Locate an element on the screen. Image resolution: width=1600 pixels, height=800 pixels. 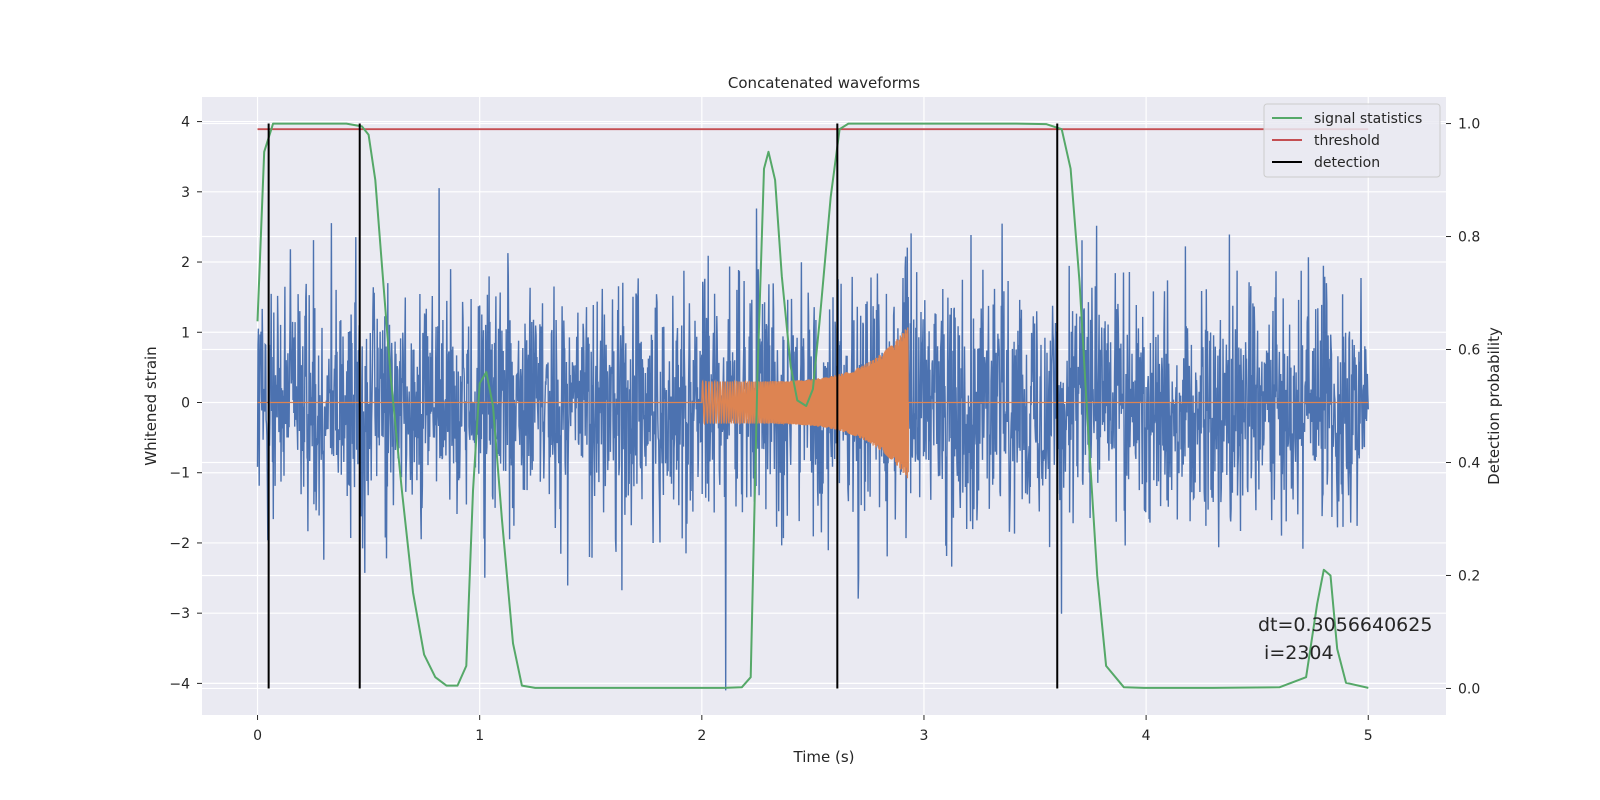
x-tick-label: 4 is located at coordinates (1146, 736).